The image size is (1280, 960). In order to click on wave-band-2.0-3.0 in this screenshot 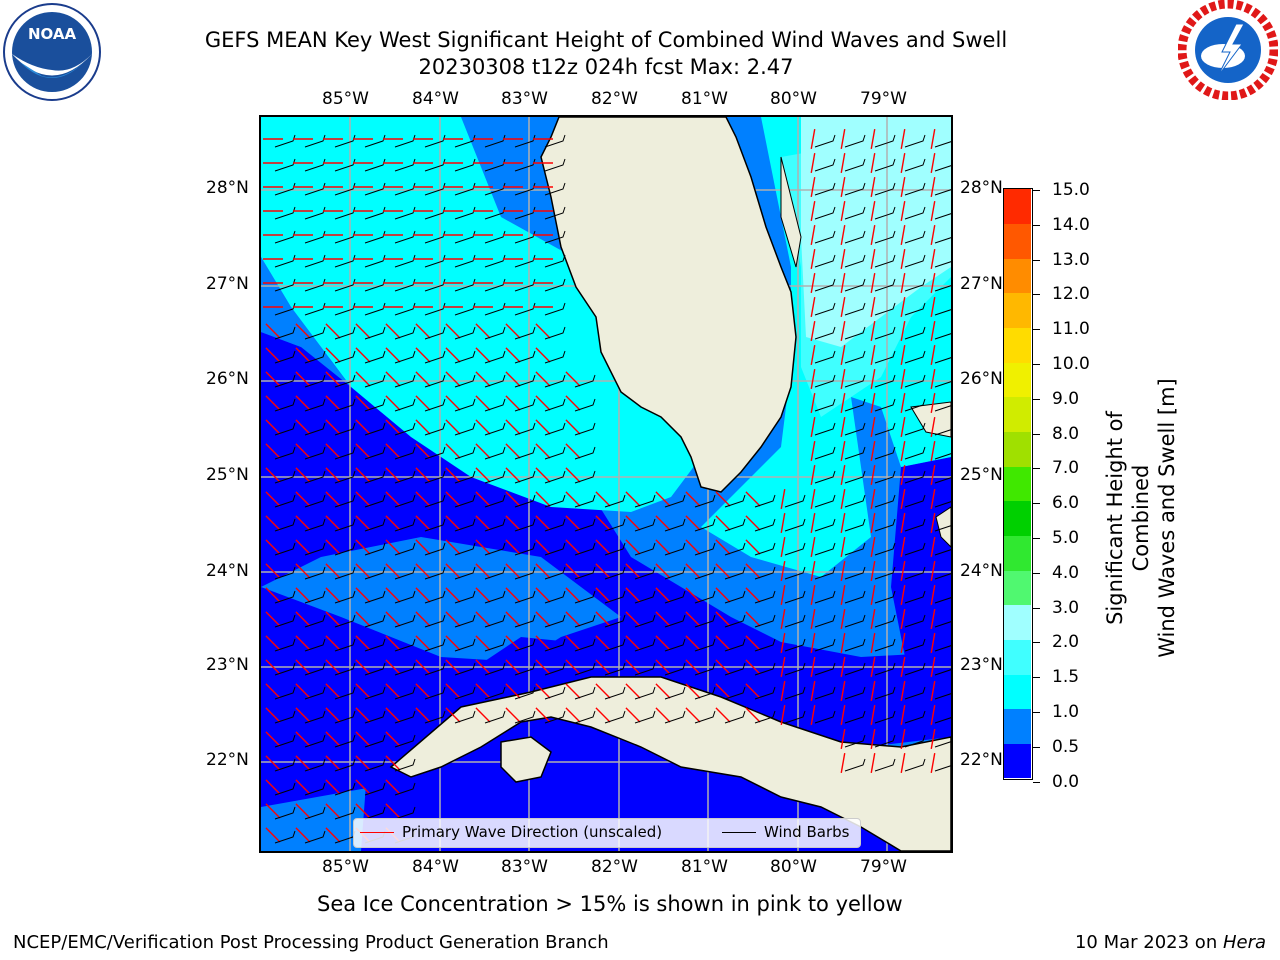, I will do `click(876, 232)`.